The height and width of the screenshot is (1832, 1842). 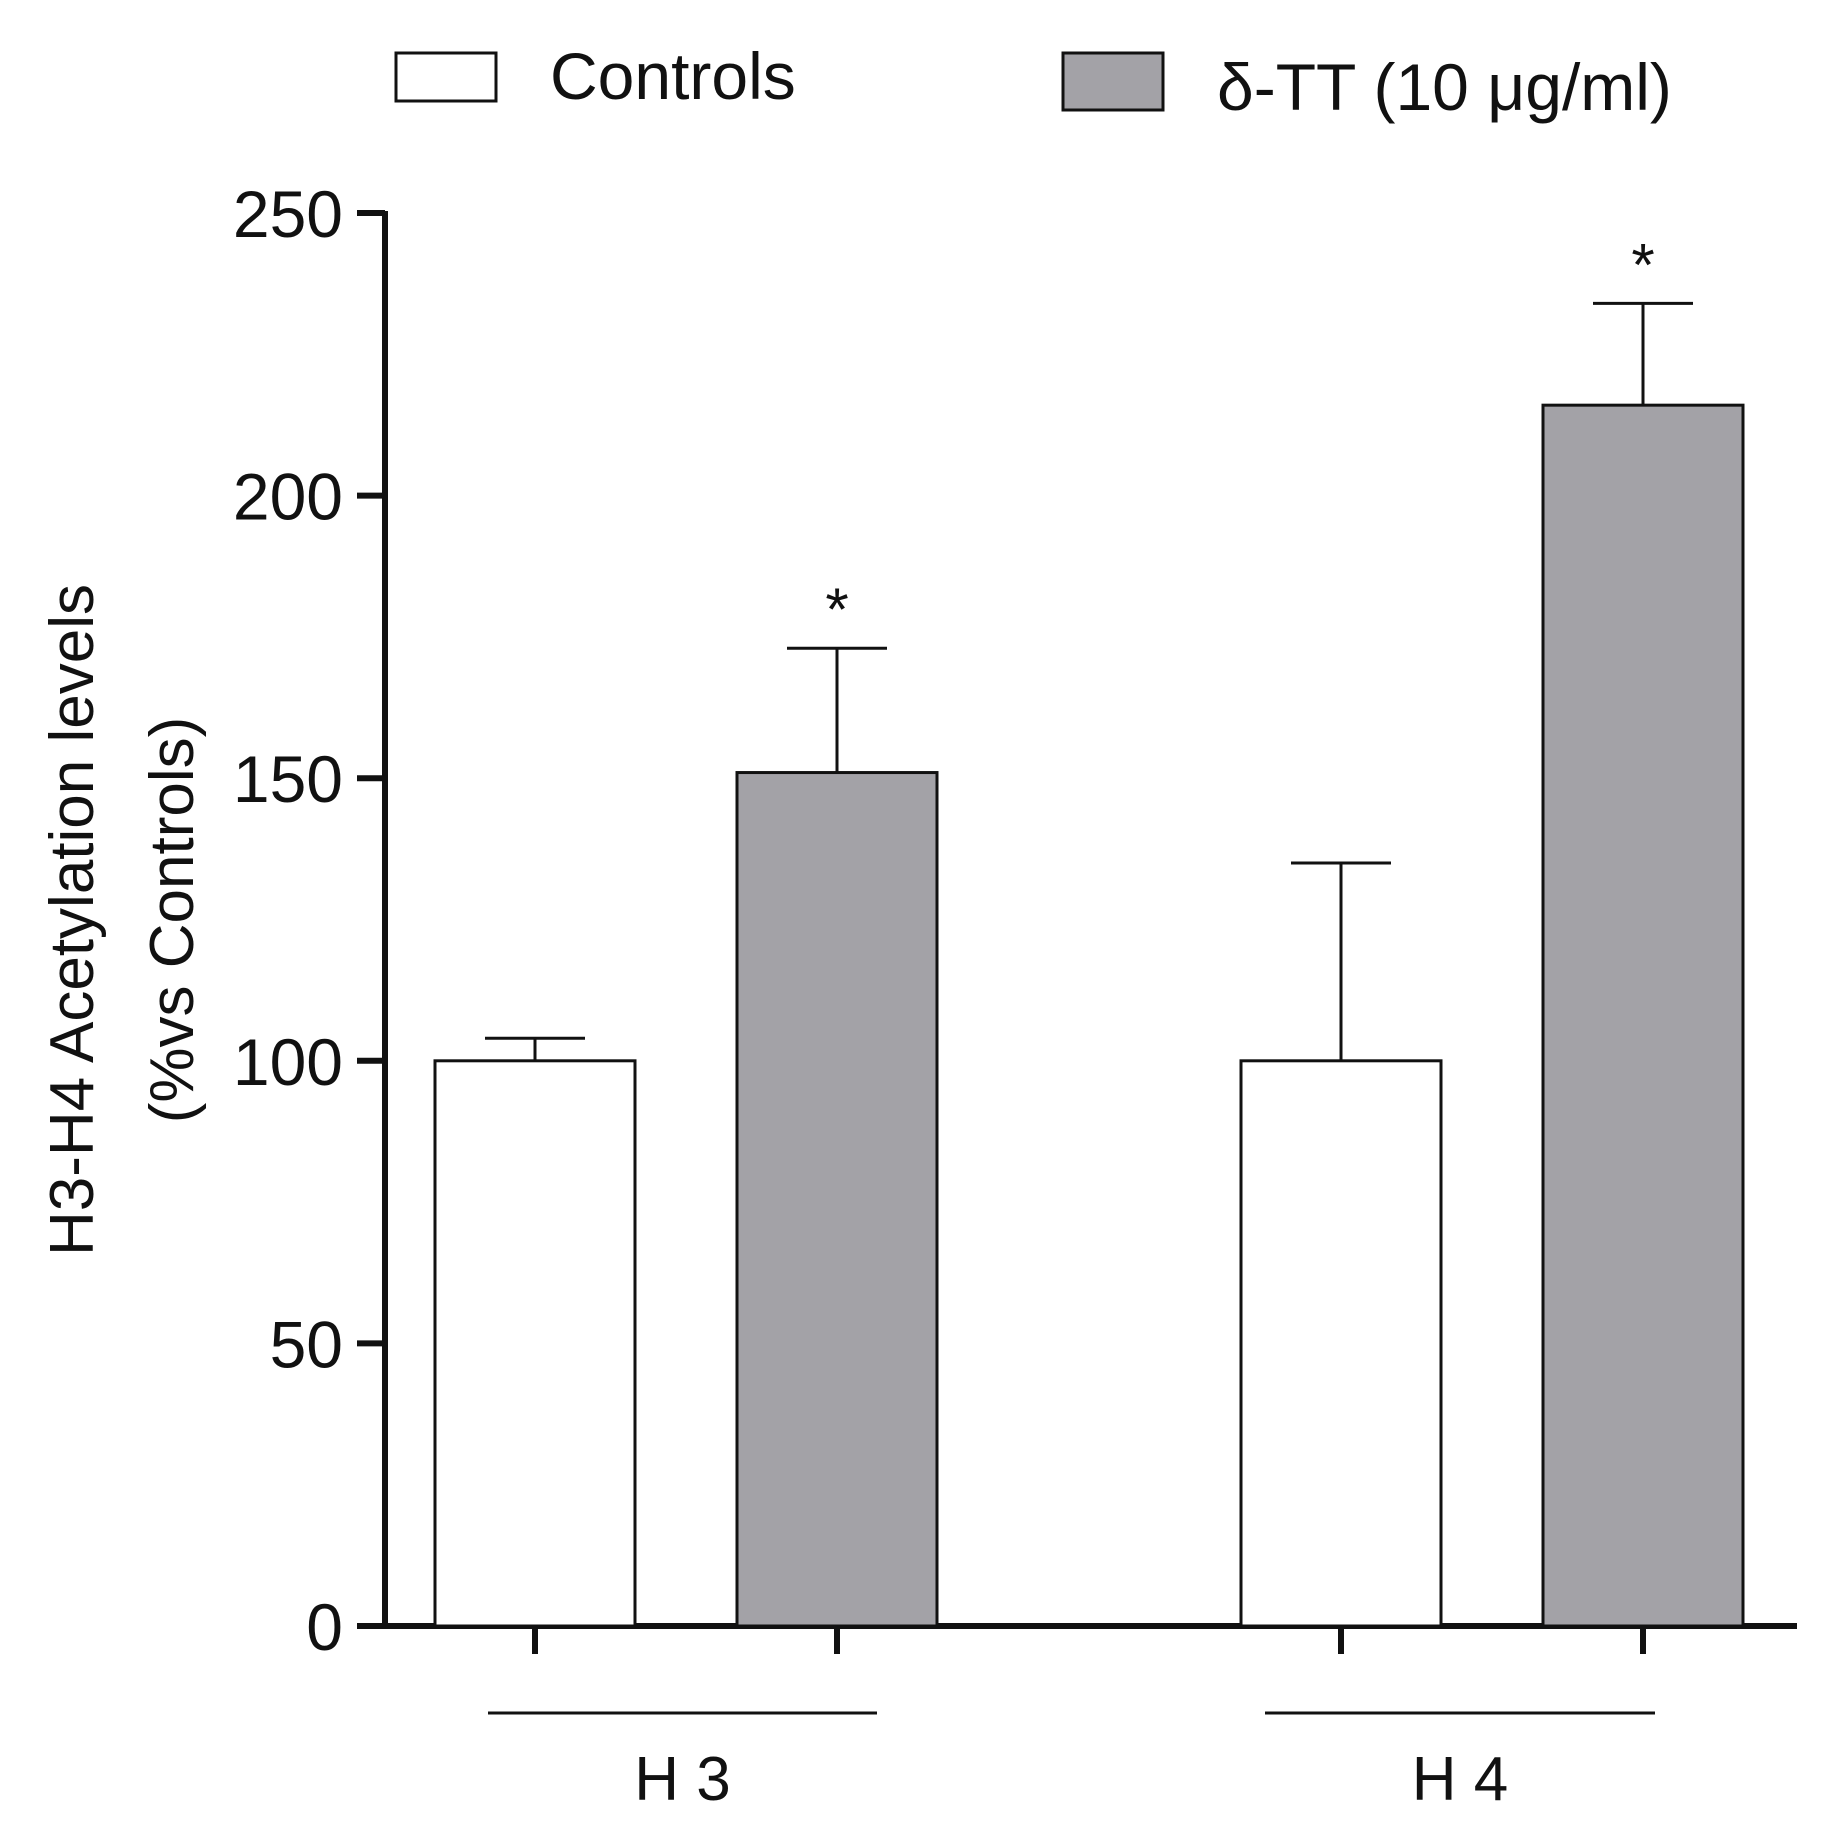 I want to click on y-tick-label: 0, so click(x=324, y=1627).